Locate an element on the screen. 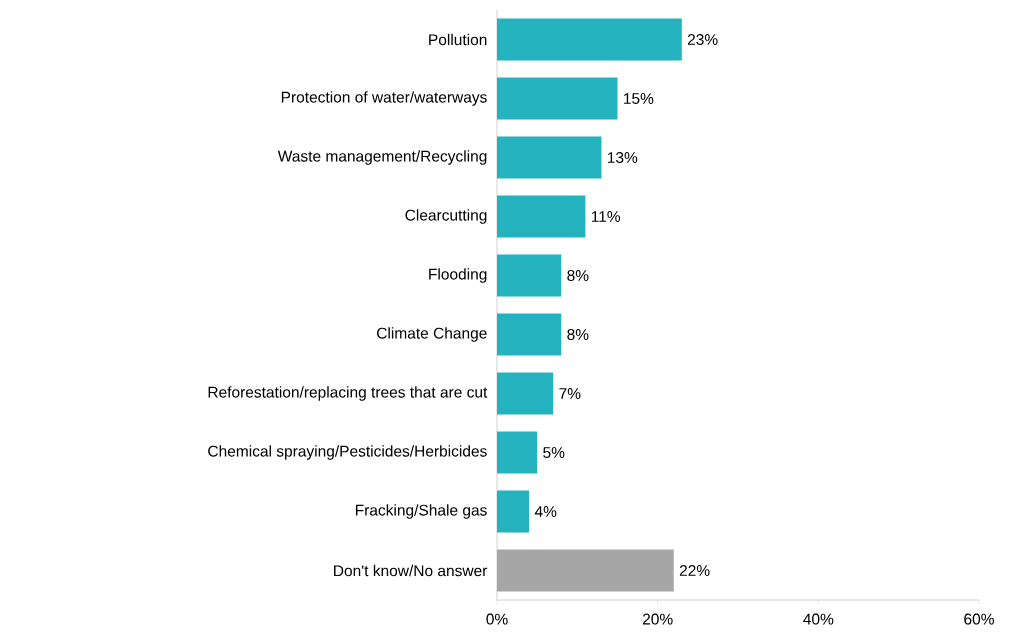  x-tick-label: 0% is located at coordinates (497, 619).